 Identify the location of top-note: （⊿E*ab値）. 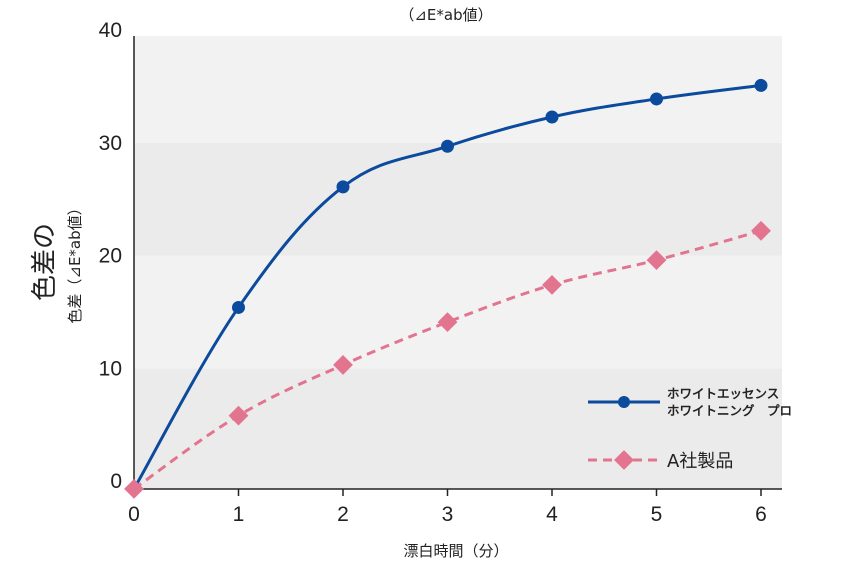
(445, 15).